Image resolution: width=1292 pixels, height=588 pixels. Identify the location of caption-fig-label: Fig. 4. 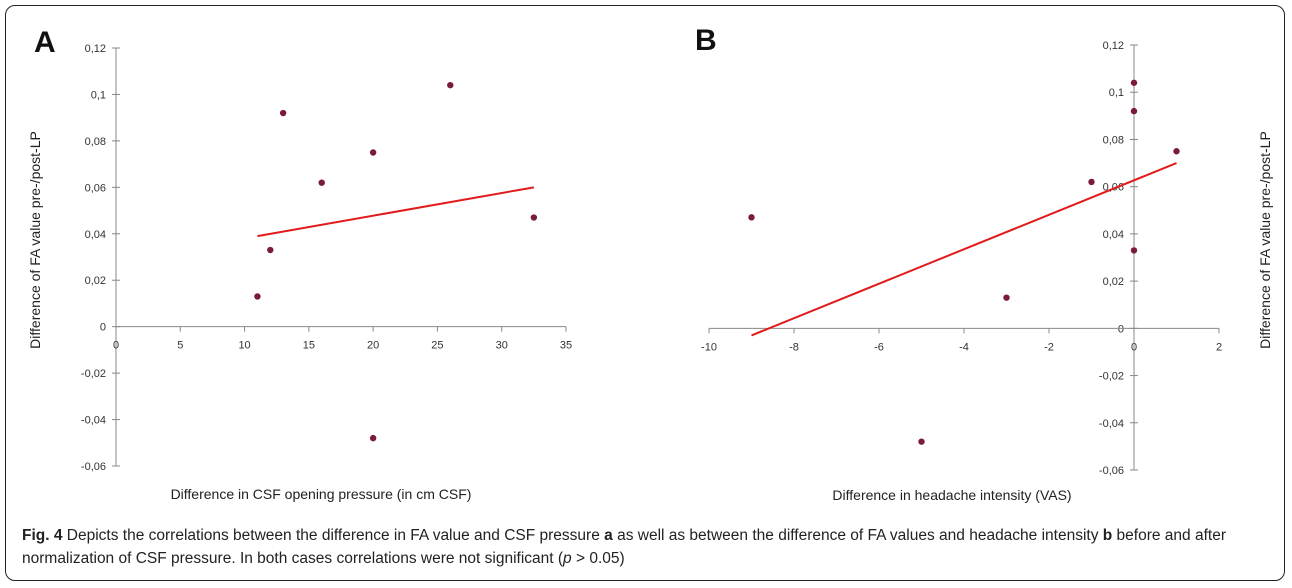
(42, 535).